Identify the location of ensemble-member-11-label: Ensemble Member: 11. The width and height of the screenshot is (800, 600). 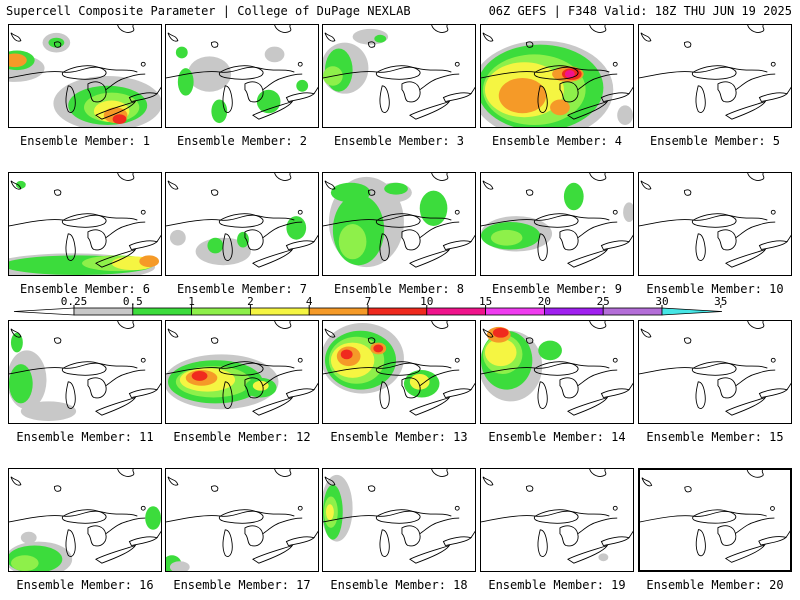
(85, 437).